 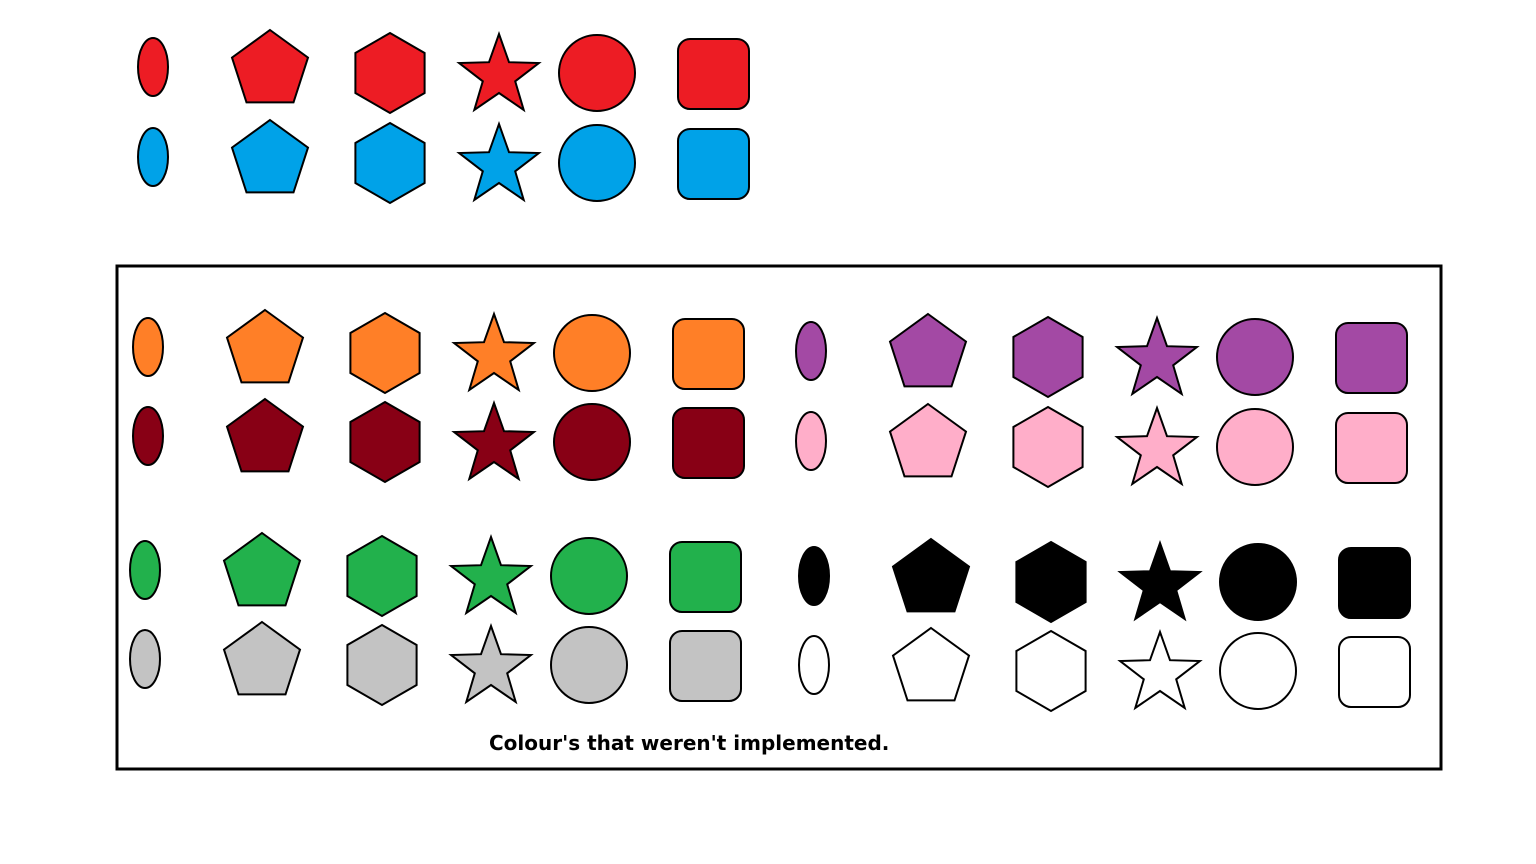 What do you see at coordinates (1104, 669) in the screenshot?
I see `shape-row-white` at bounding box center [1104, 669].